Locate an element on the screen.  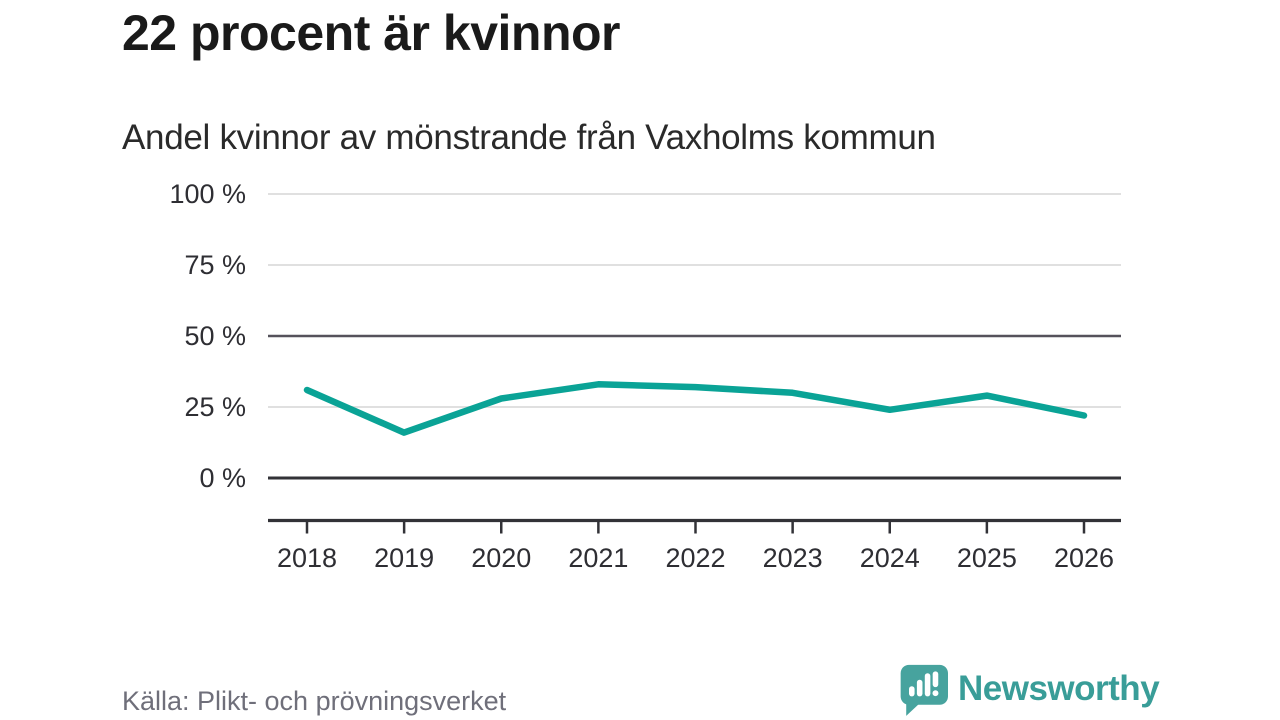
x-tick-label: 2023 is located at coordinates (793, 558).